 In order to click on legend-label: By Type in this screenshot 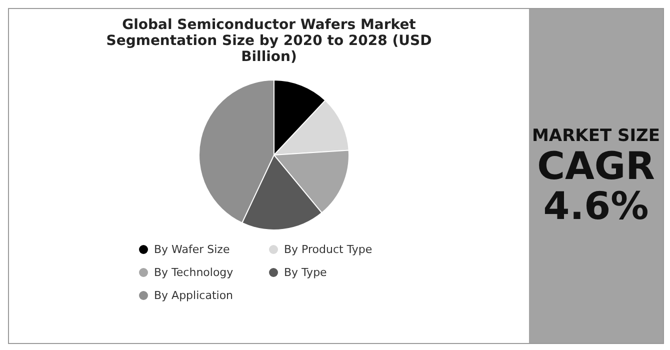, I will do `click(305, 272)`.